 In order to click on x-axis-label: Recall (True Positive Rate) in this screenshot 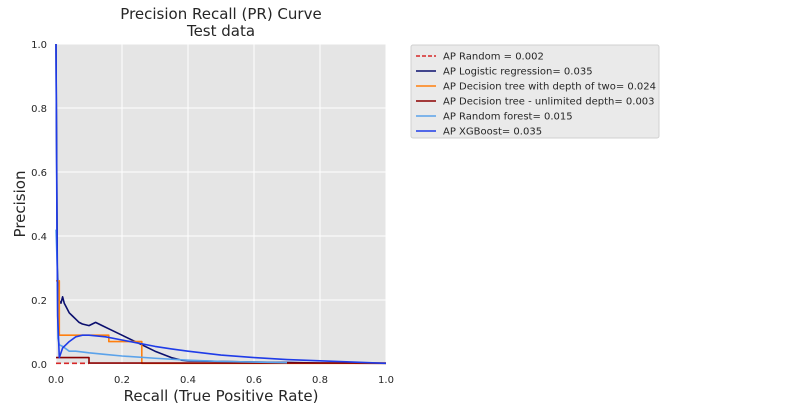, I will do `click(221, 396)`.